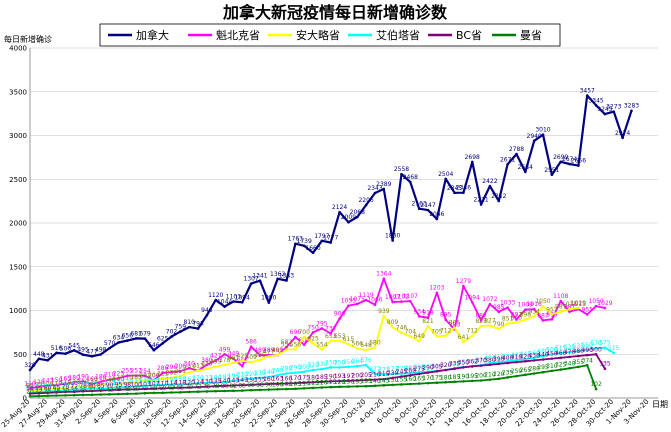 This screenshot has height=432, width=671. I want to click on data-label: 1777, so click(330, 238).